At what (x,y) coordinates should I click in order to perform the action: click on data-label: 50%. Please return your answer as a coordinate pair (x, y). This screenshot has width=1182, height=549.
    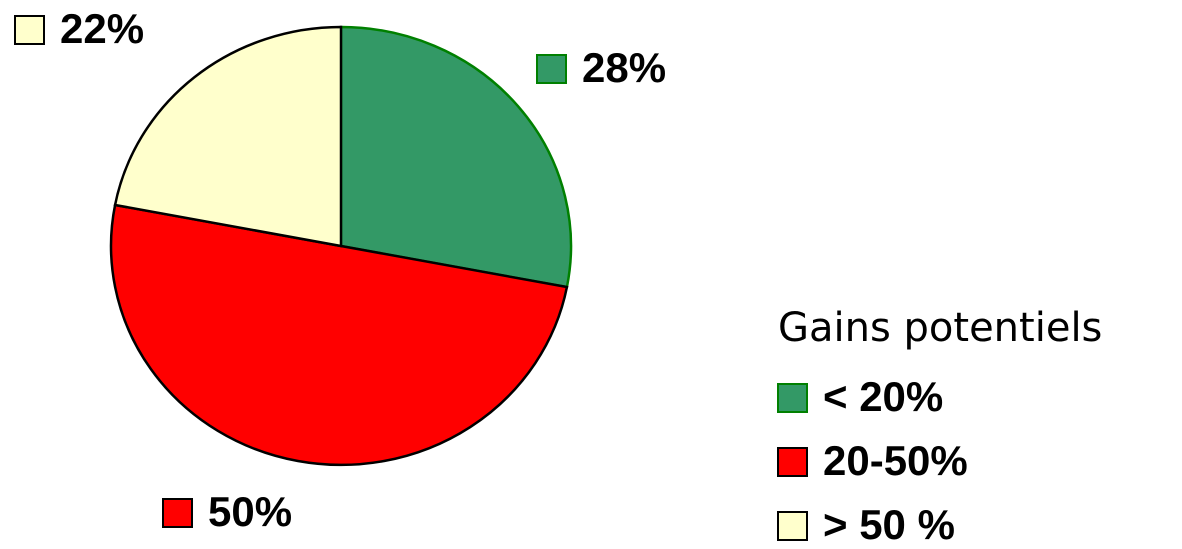
    Looking at the image, I should click on (250, 511).